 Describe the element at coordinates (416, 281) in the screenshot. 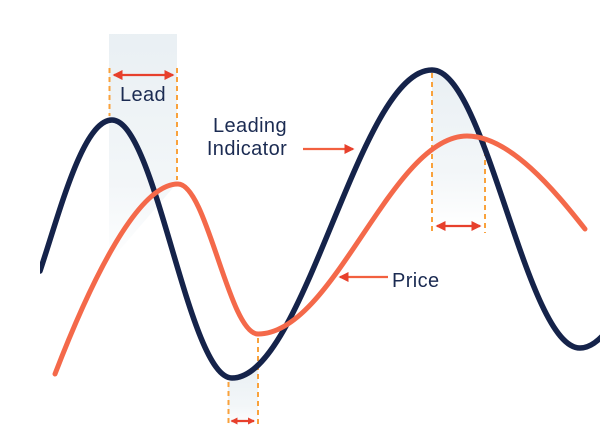

I see `price-label: Price` at that location.